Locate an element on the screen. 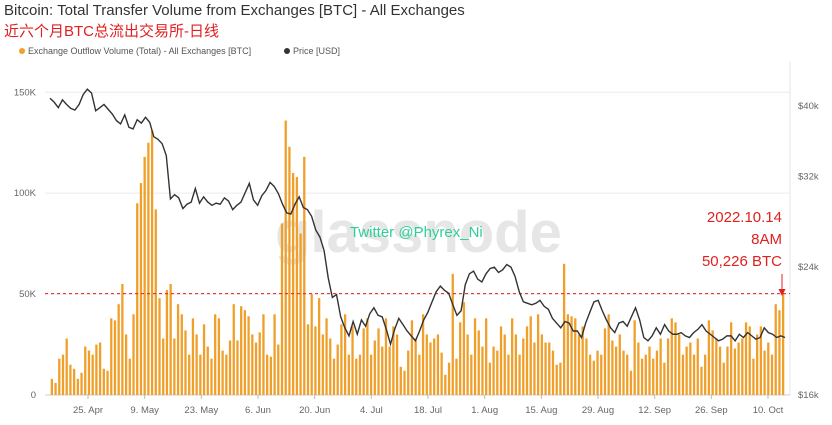 The height and width of the screenshot is (425, 832). x-tick-label: 25. Apr is located at coordinates (88, 410).